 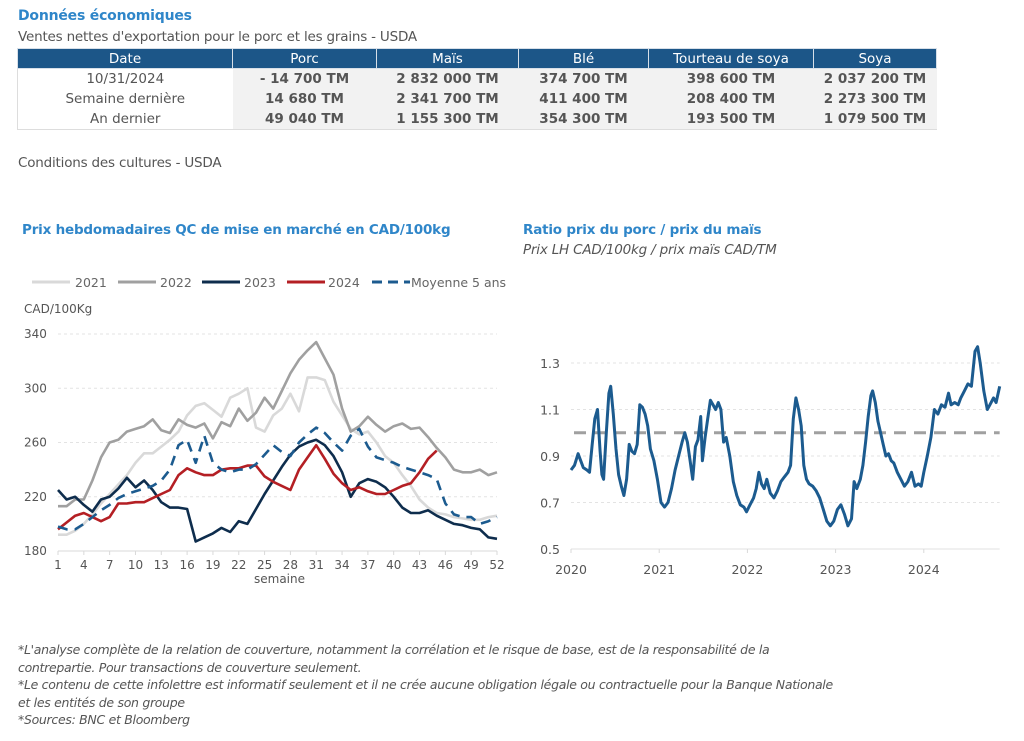 What do you see at coordinates (125, 99) in the screenshot?
I see `cell-date: Semaine dernière` at bounding box center [125, 99].